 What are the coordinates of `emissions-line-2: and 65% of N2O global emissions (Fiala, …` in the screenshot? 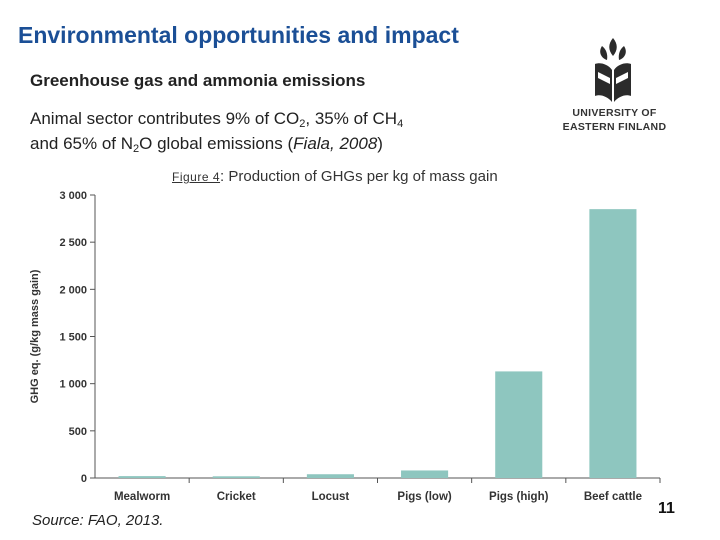 It's located at (206, 144).